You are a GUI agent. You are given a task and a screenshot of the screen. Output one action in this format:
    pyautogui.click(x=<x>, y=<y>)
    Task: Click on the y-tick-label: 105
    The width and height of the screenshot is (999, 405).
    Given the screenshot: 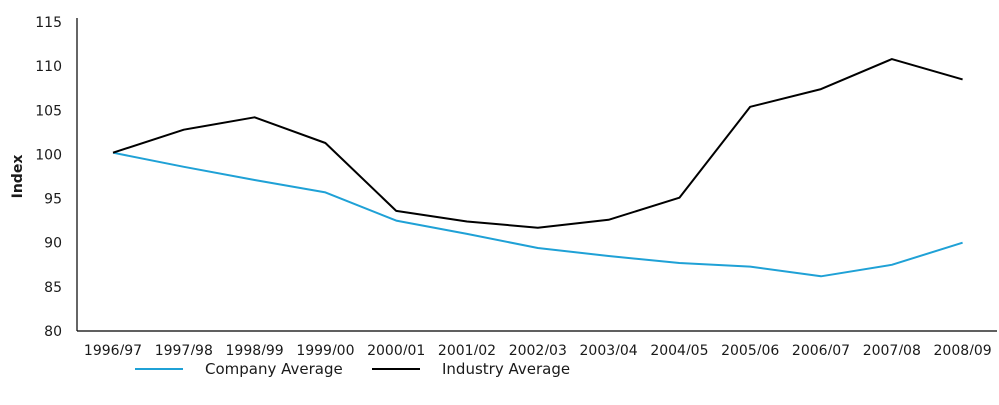 What is the action you would take?
    pyautogui.click(x=48, y=111)
    